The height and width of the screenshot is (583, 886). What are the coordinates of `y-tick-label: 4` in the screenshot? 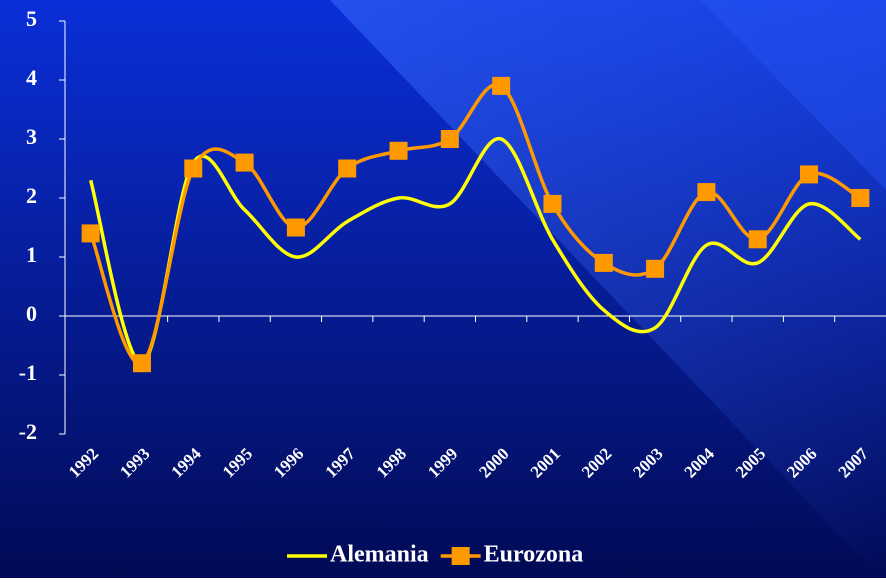 It's located at (31, 77).